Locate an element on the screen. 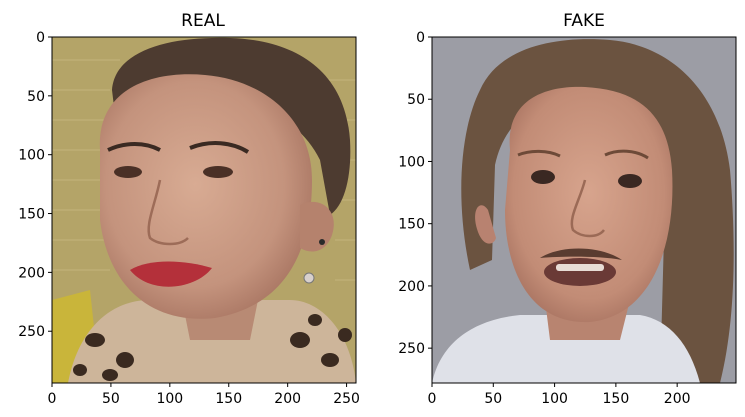 This screenshot has width=745, height=417. real-ear is located at coordinates (317, 226).